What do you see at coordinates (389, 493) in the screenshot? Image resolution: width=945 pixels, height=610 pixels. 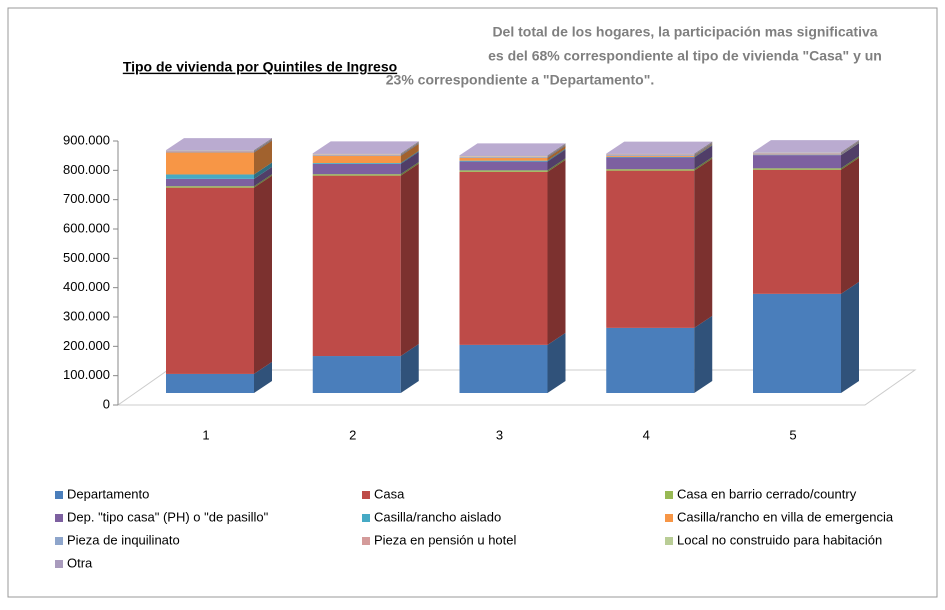 I see `legend-label: Casa` at bounding box center [389, 493].